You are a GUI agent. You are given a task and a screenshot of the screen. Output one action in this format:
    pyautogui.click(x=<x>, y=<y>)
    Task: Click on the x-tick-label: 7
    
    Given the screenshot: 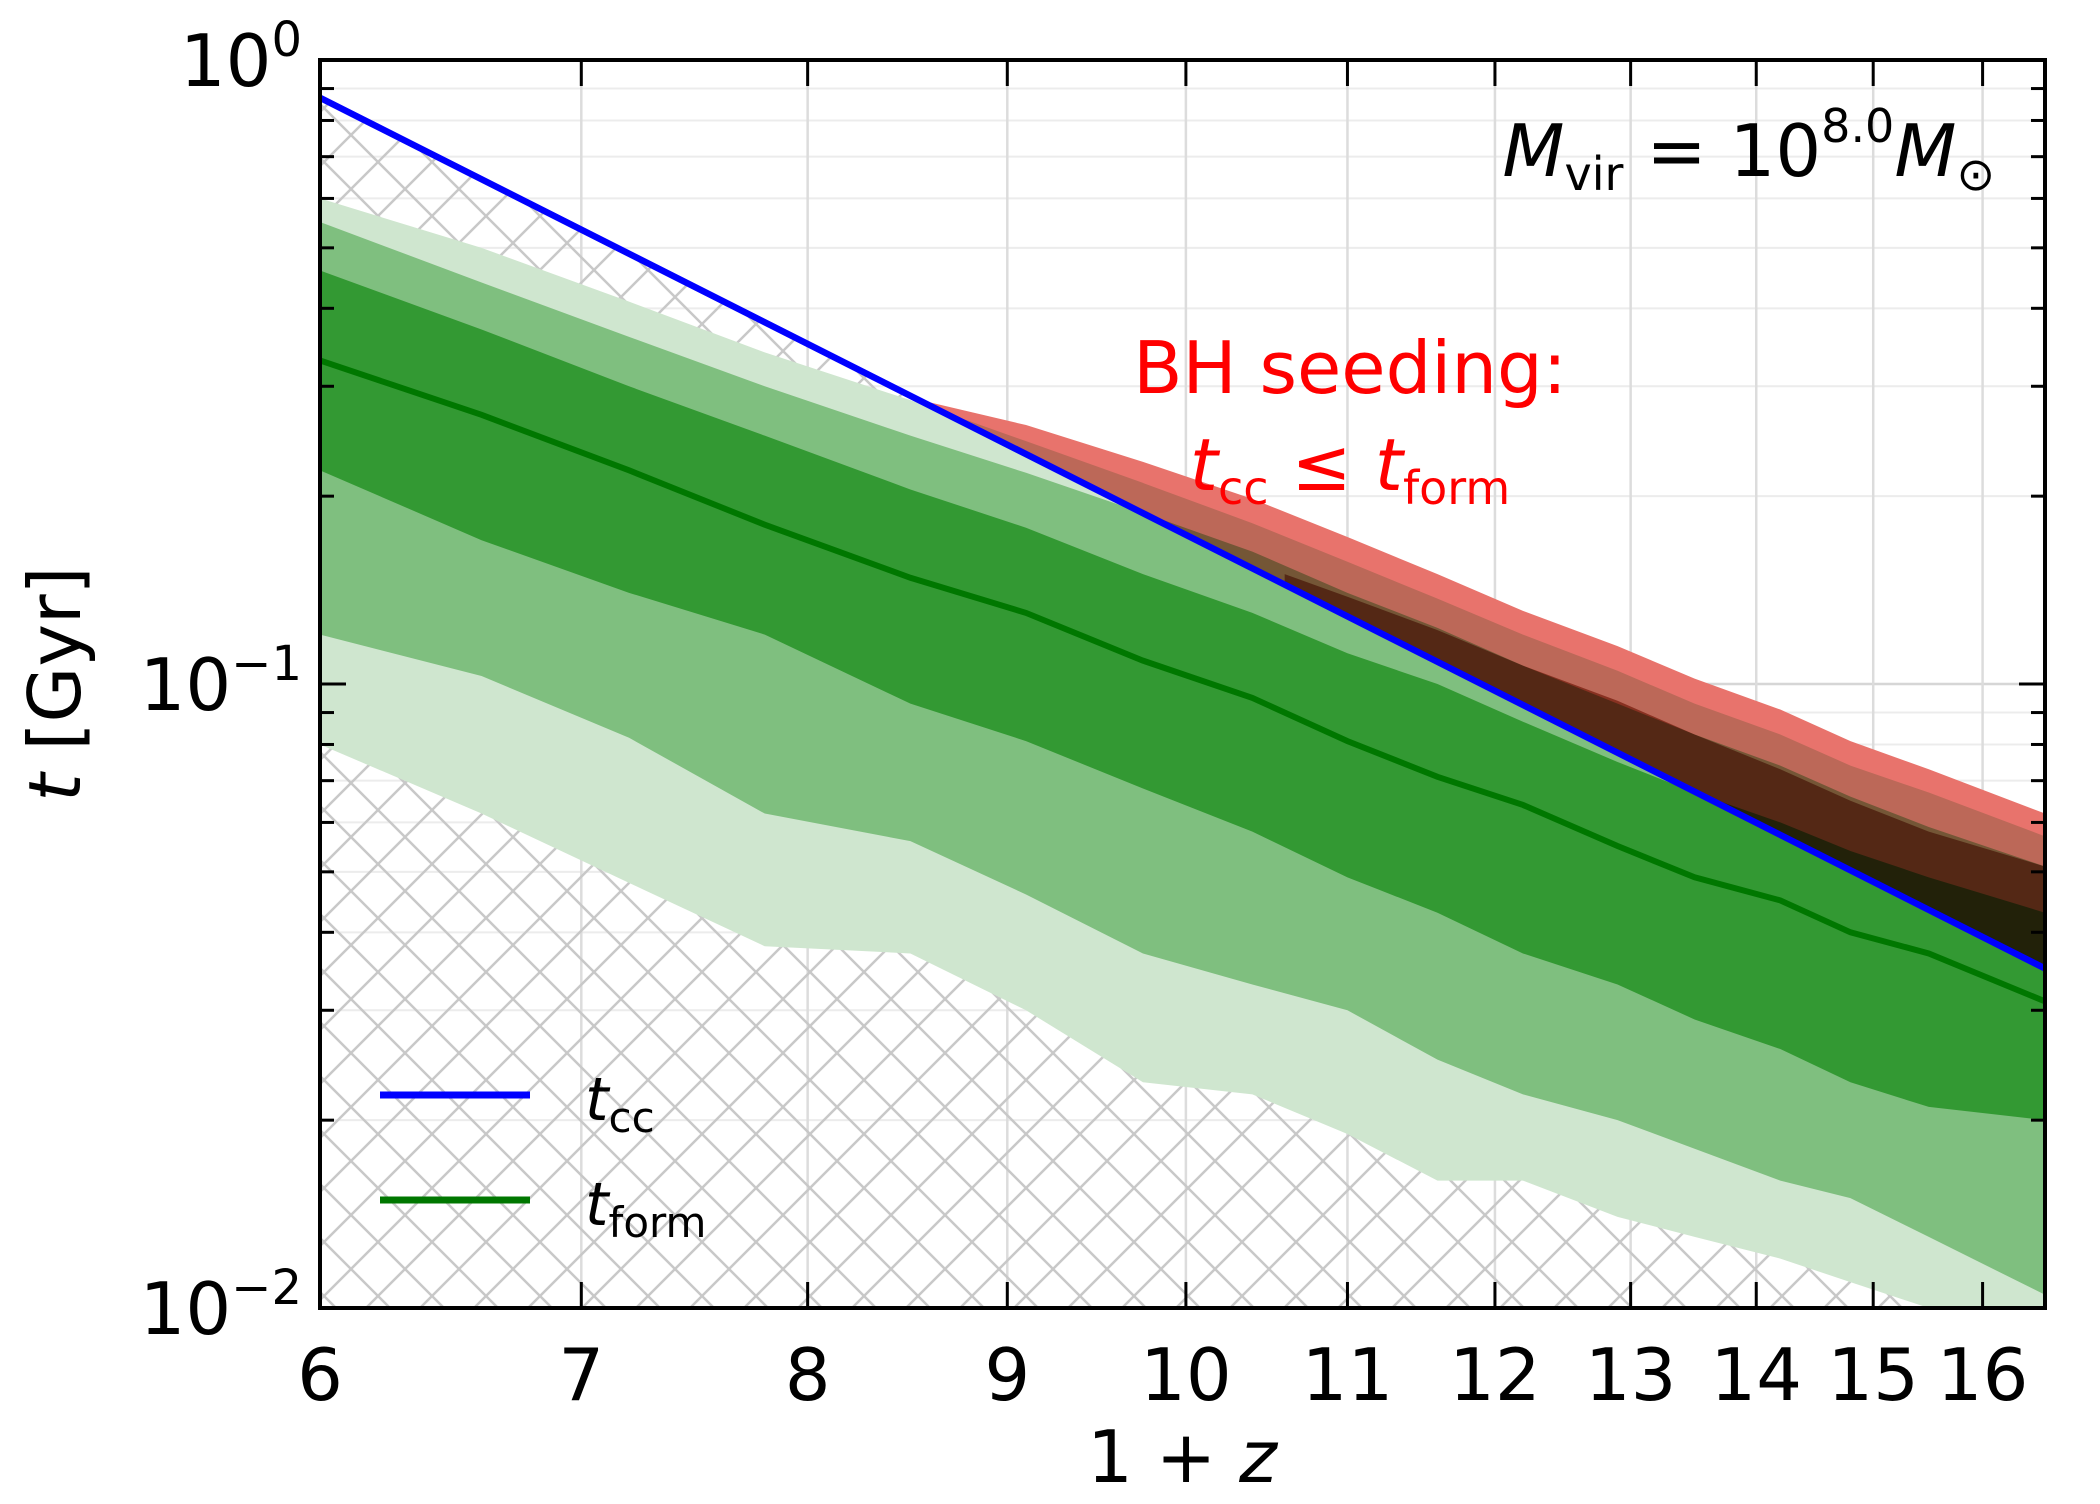 What is the action you would take?
    pyautogui.click(x=581, y=1375)
    